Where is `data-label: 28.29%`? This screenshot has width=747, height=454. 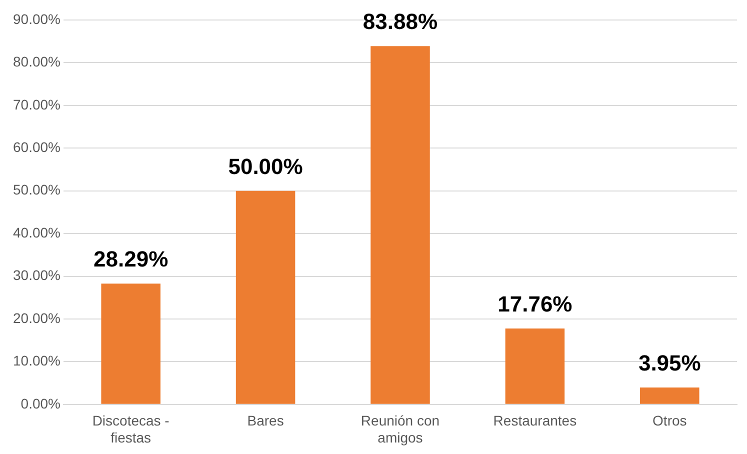 data-label: 28.29% is located at coordinates (131, 259).